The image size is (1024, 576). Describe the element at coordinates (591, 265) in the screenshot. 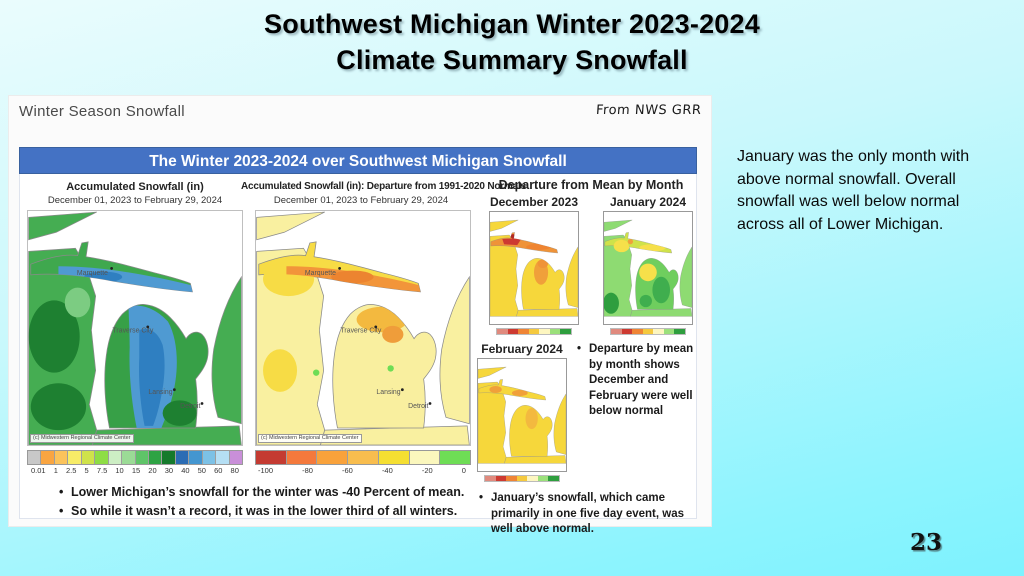

I see `monthly-maps-row: December 2023` at that location.